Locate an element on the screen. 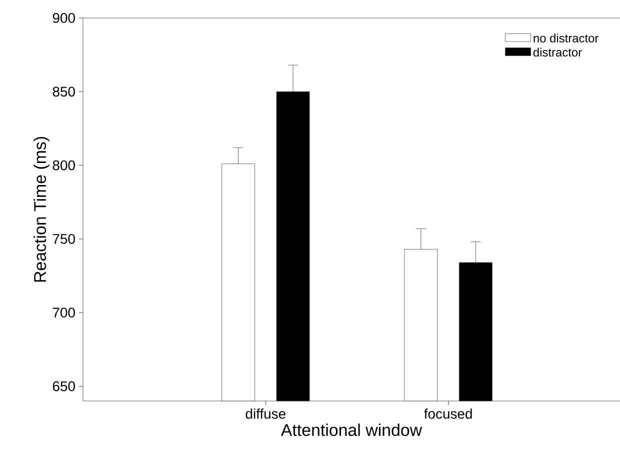 The height and width of the screenshot is (461, 620). y-tick-label: 750 is located at coordinates (63, 239).